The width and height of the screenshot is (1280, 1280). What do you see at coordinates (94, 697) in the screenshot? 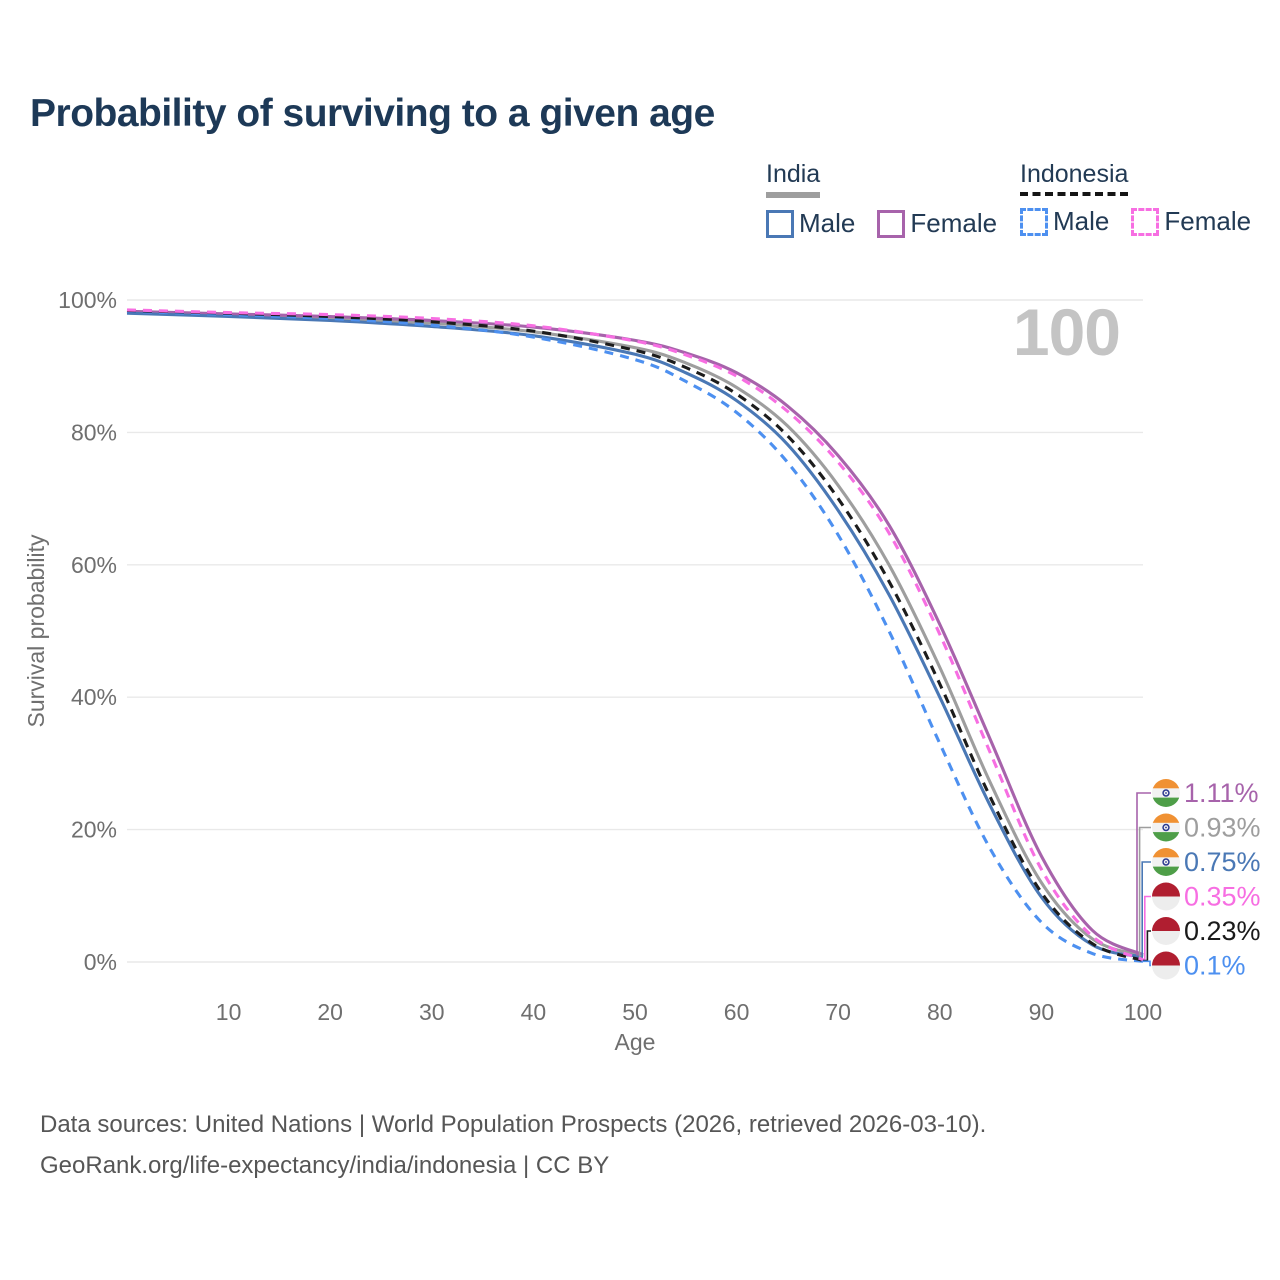
I see `y-tick-label-40: 40%` at bounding box center [94, 697].